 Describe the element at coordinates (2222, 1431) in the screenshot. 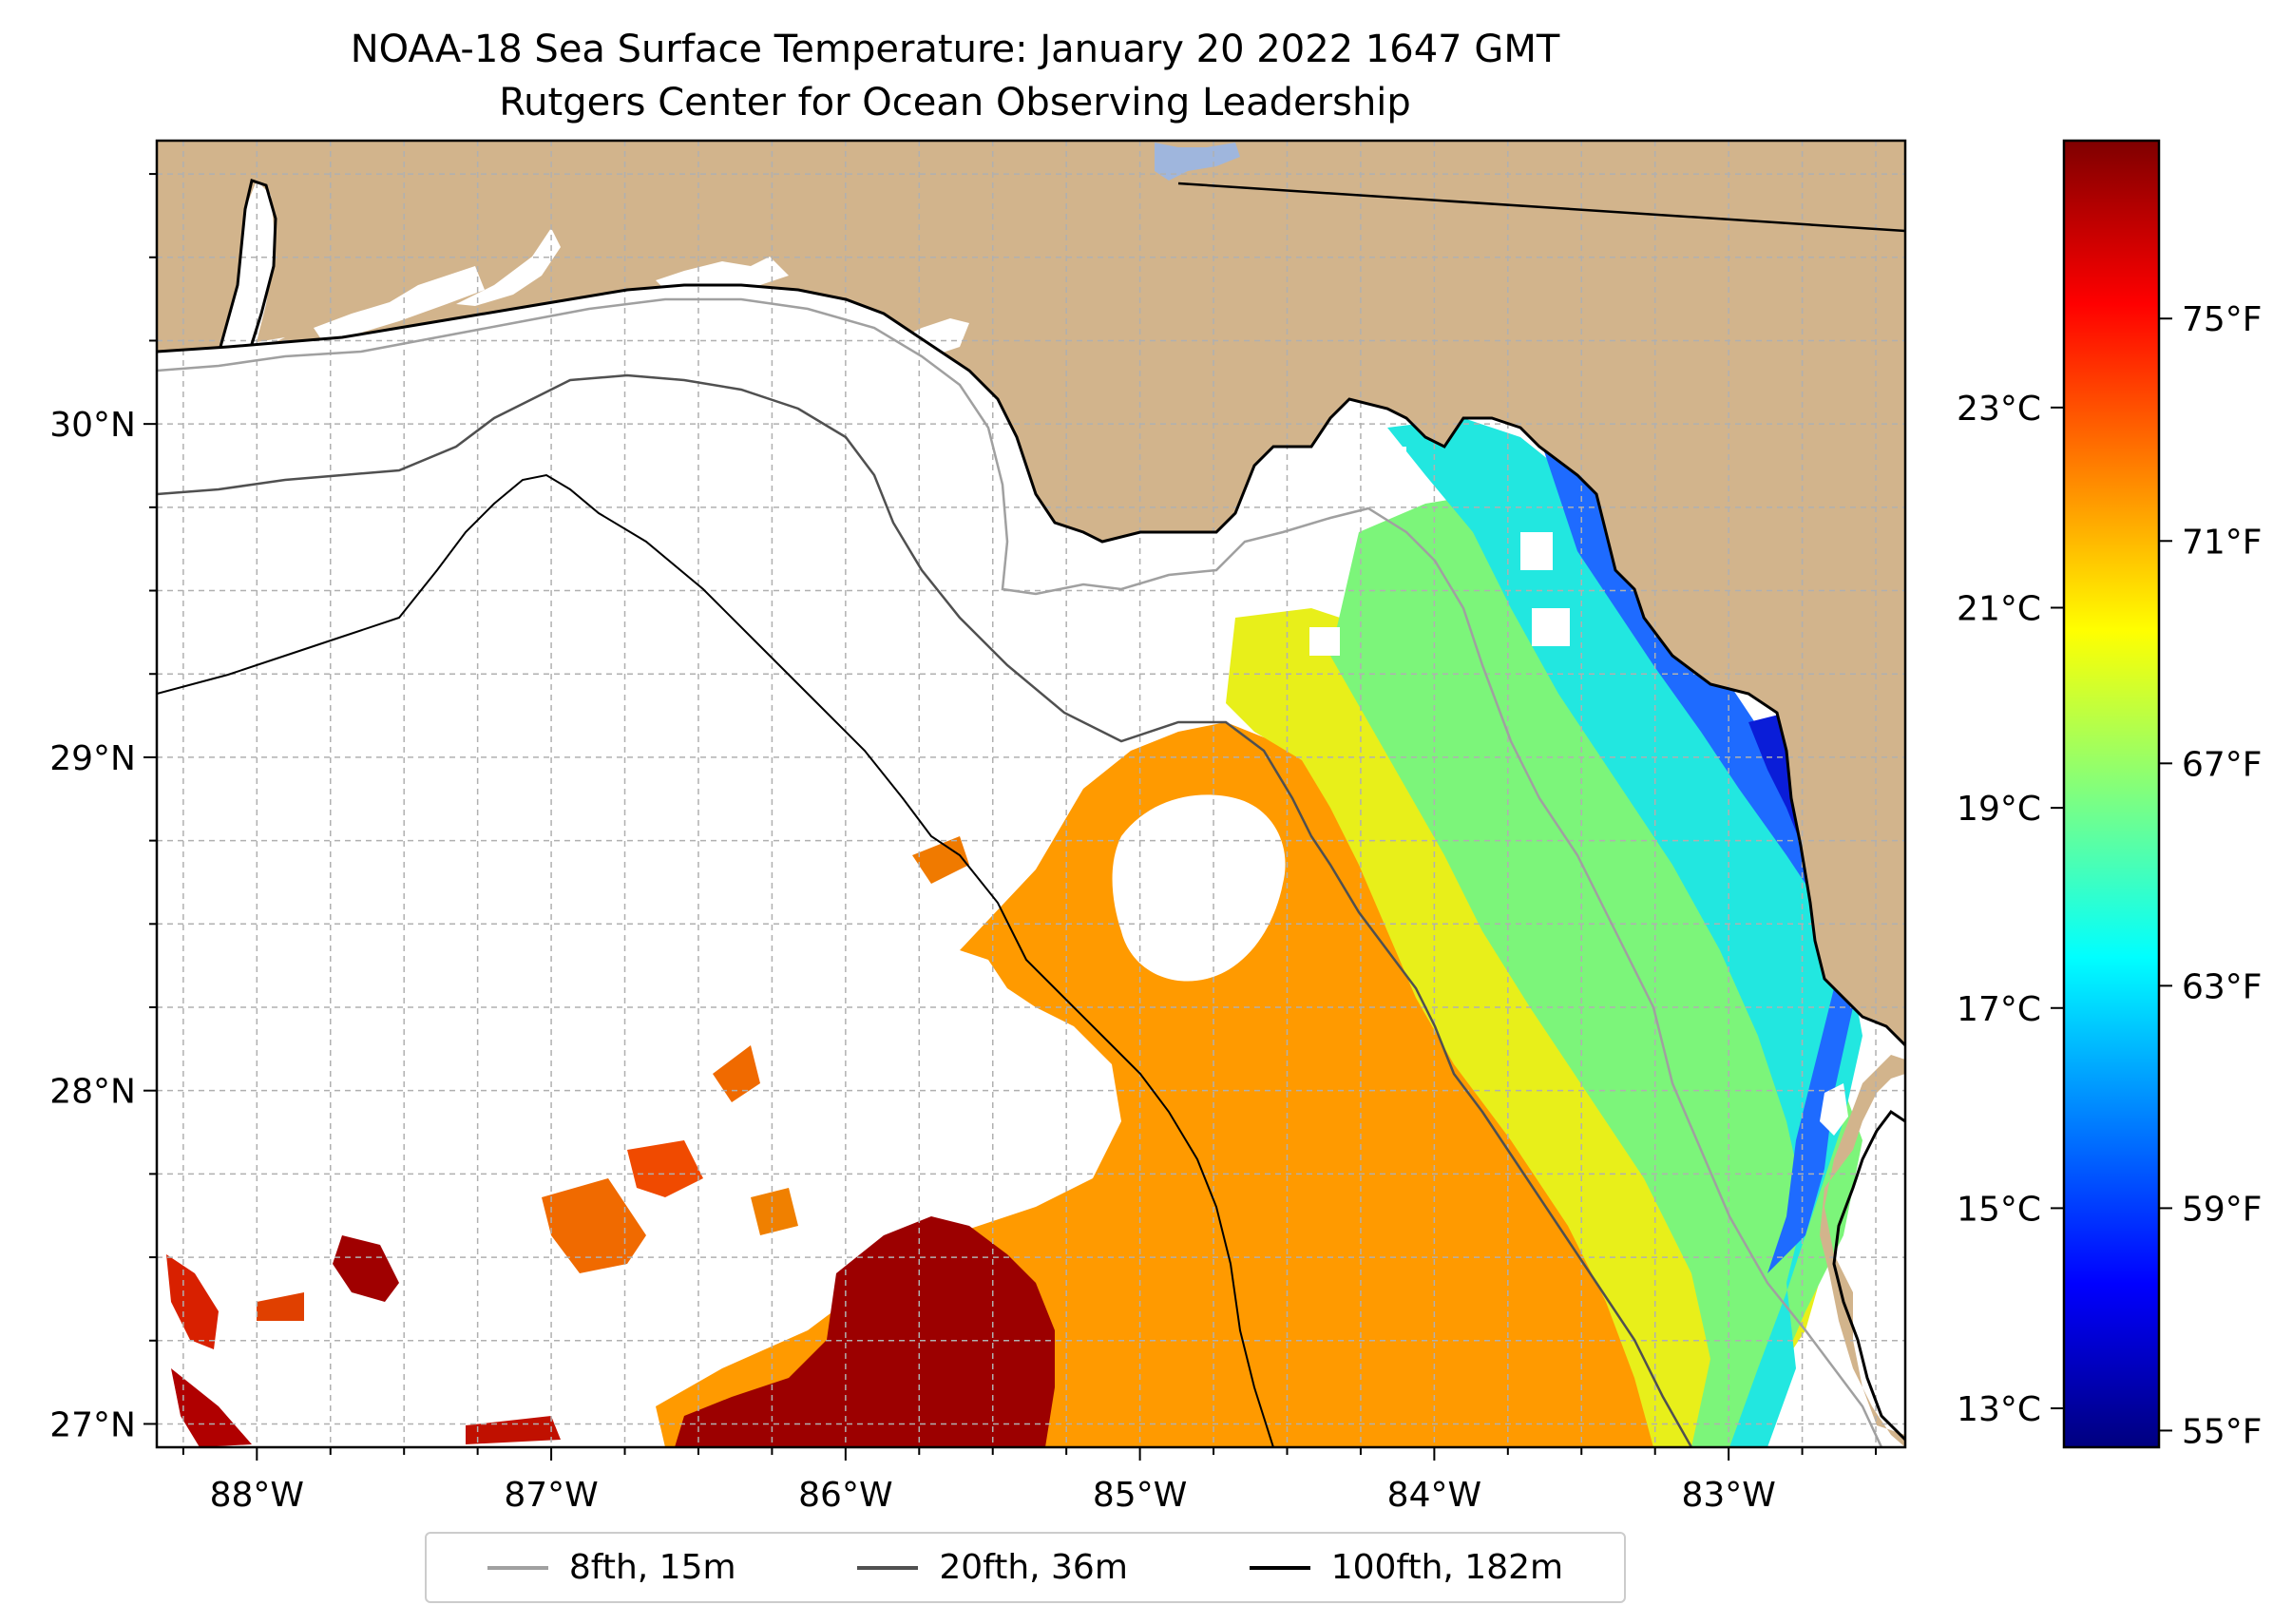

I see `colorbar-label-f: 55°F` at that location.